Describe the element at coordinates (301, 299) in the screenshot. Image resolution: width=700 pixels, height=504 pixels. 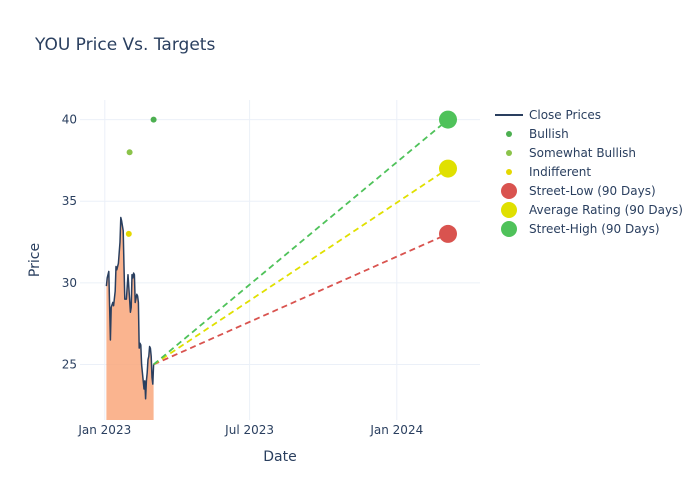
I see `street-low-line` at that location.